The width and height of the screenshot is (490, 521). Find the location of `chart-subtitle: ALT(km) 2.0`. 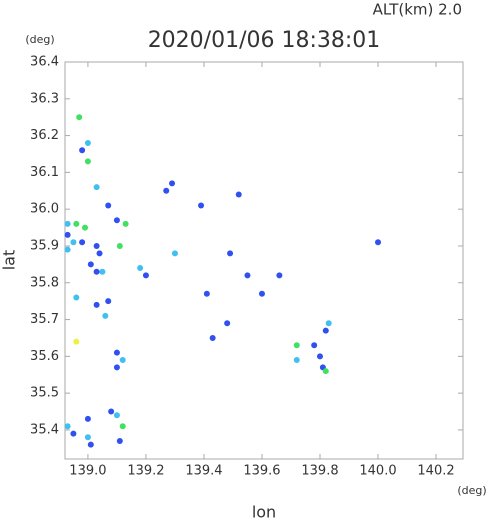

chart-subtitle: ALT(km) 2.0 is located at coordinates (417, 10).